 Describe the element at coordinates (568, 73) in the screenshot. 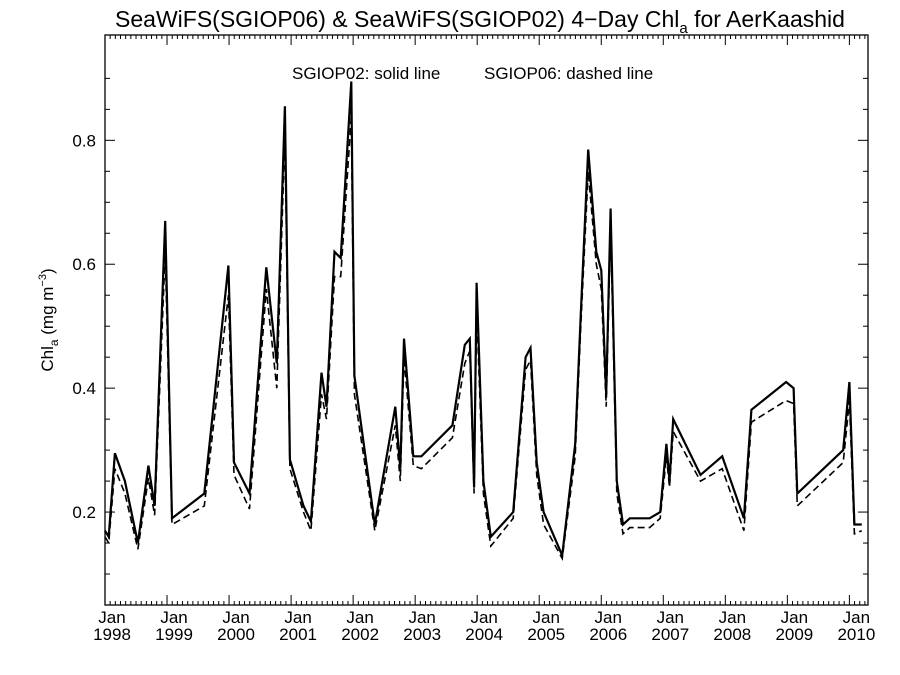

I see `legend-dashed-label: SGIOP06: dashed line` at that location.